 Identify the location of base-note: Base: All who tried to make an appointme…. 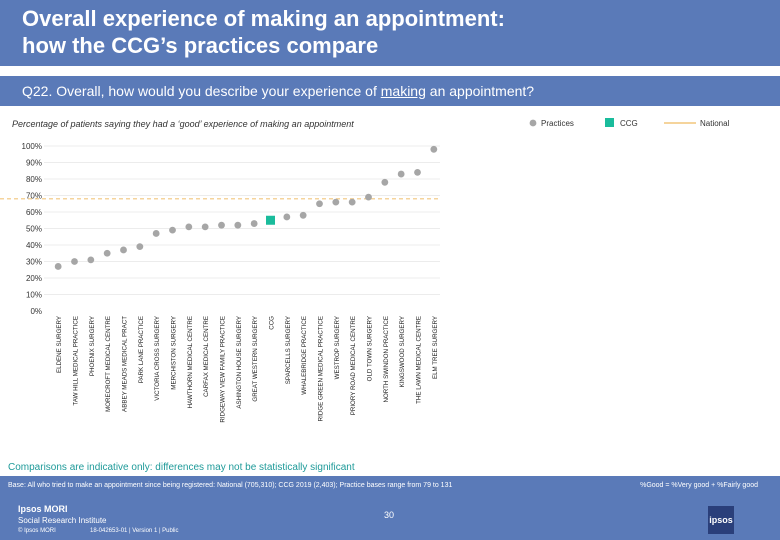
(230, 485).